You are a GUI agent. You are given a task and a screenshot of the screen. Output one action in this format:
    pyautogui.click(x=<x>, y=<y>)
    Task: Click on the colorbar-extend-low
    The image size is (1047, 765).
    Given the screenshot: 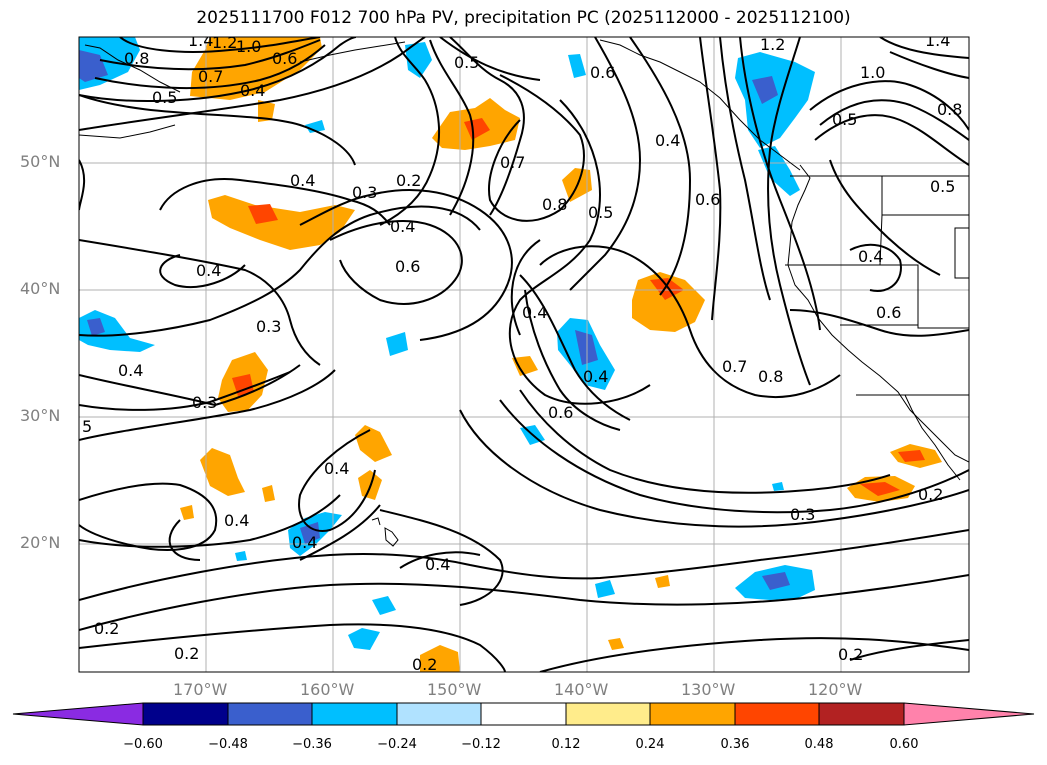 What is the action you would take?
    pyautogui.click(x=78, y=714)
    